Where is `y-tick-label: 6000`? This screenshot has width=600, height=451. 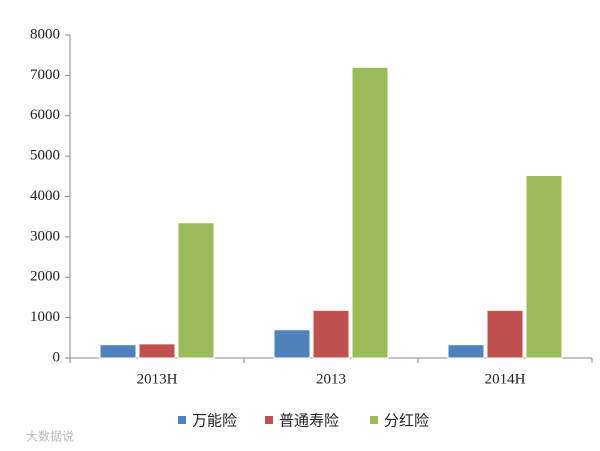 y-tick-label: 6000 is located at coordinates (45, 115).